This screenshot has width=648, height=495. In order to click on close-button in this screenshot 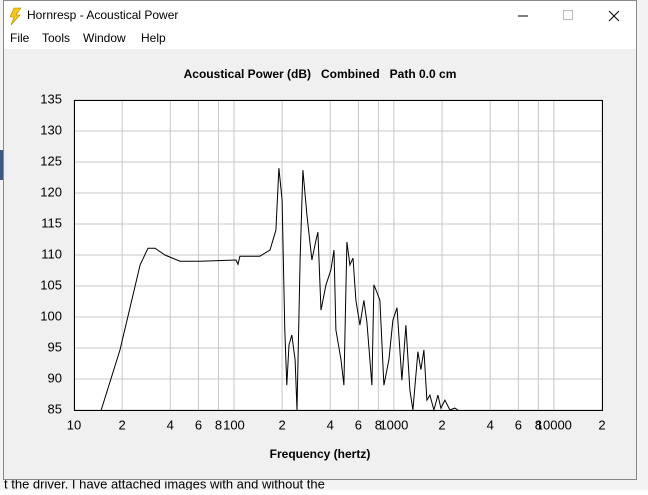, I will do `click(614, 16)`.